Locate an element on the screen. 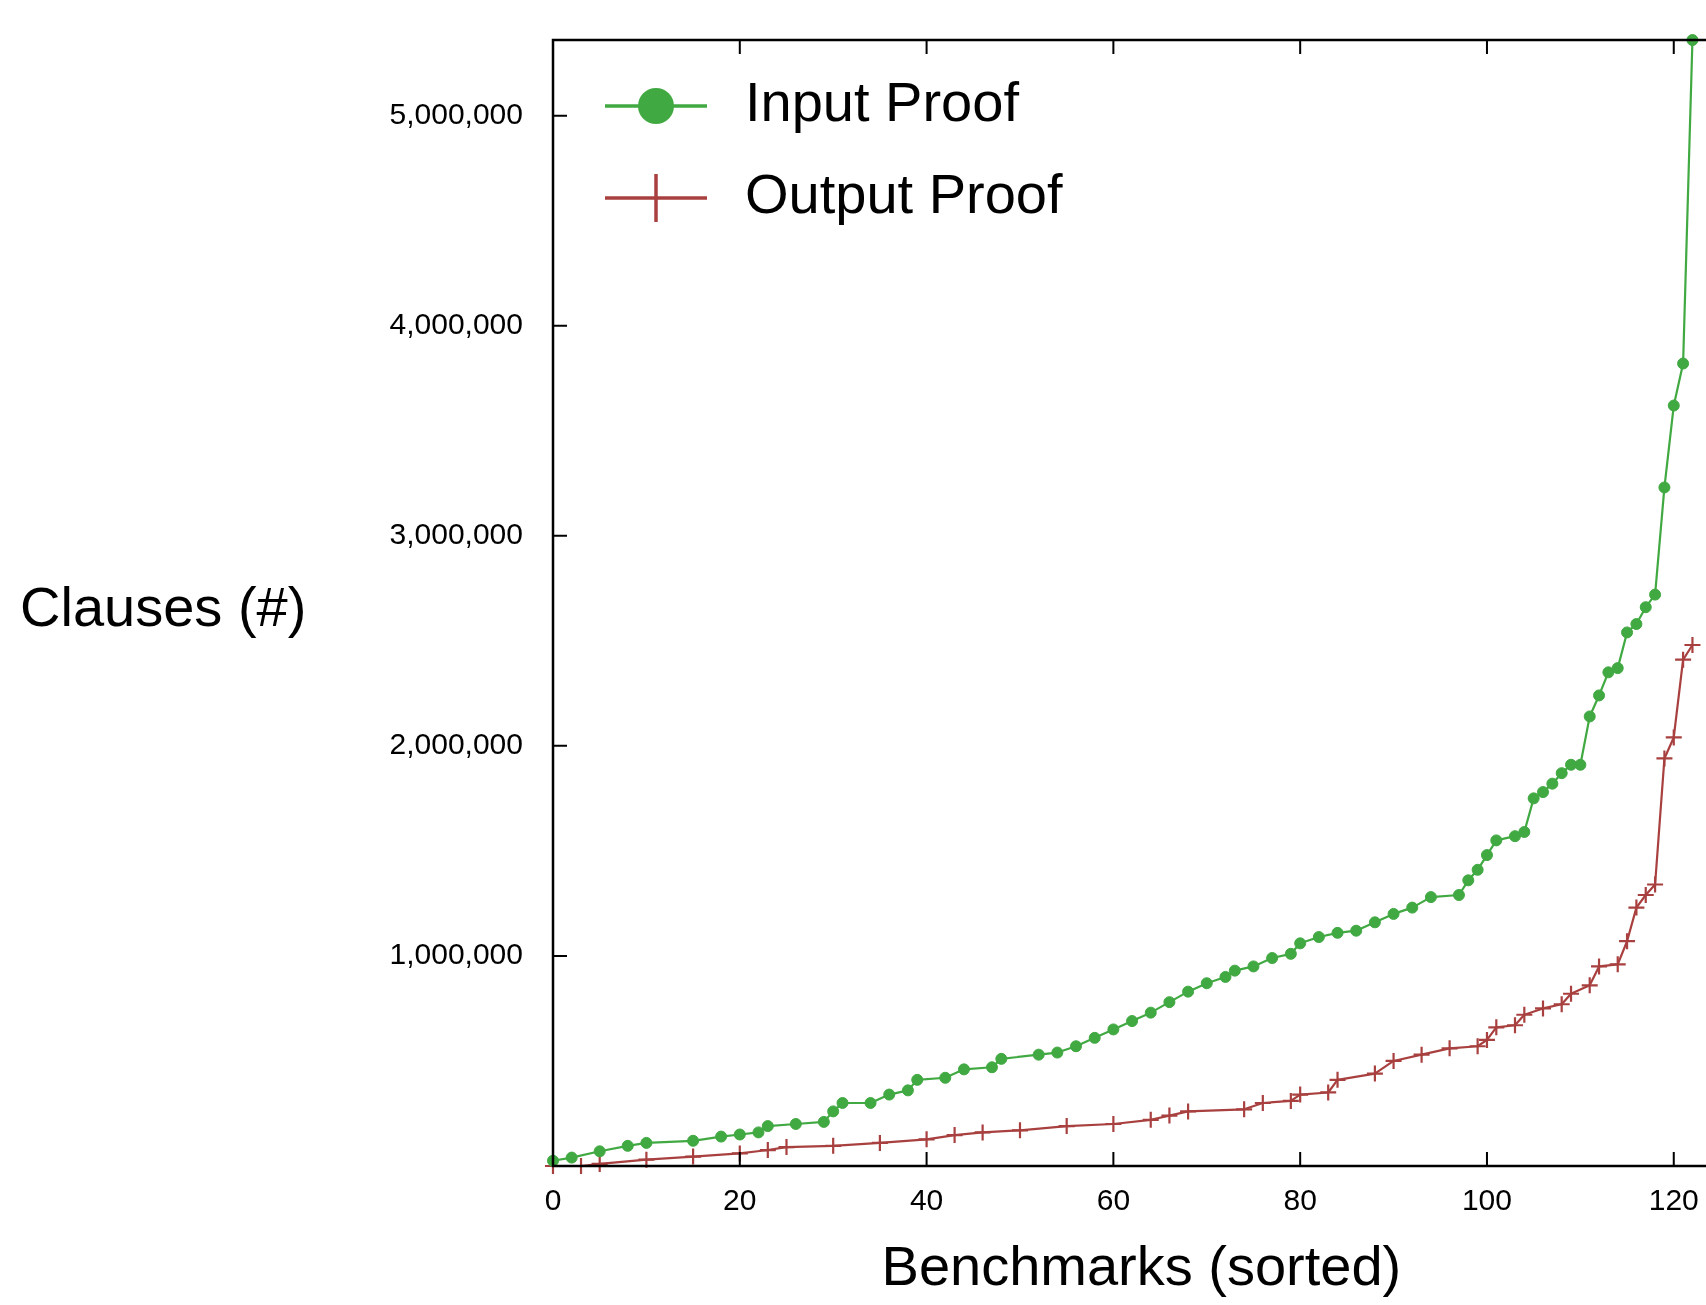  y-tick-label: 3,000,000 is located at coordinates (456, 534).